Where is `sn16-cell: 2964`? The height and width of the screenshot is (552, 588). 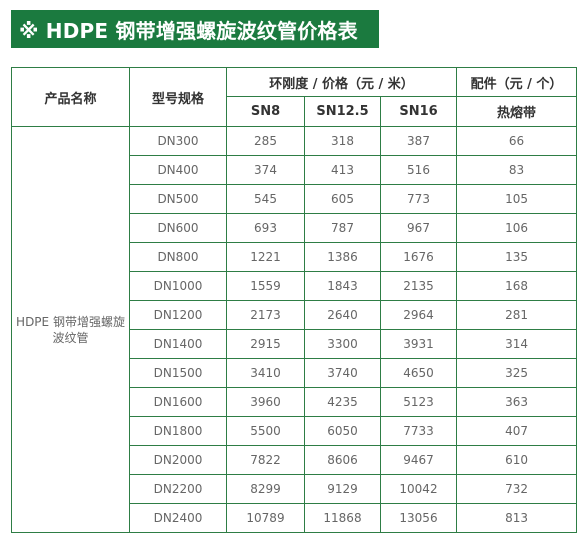 sn16-cell: 2964 is located at coordinates (418, 315).